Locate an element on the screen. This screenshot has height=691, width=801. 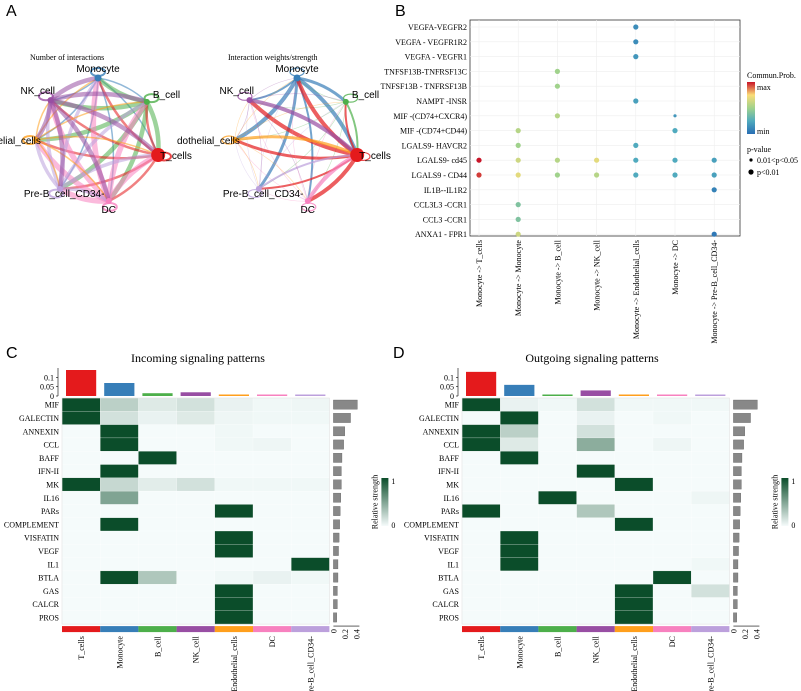
heatmap-row-label: VEGF is located at coordinates (448, 551).